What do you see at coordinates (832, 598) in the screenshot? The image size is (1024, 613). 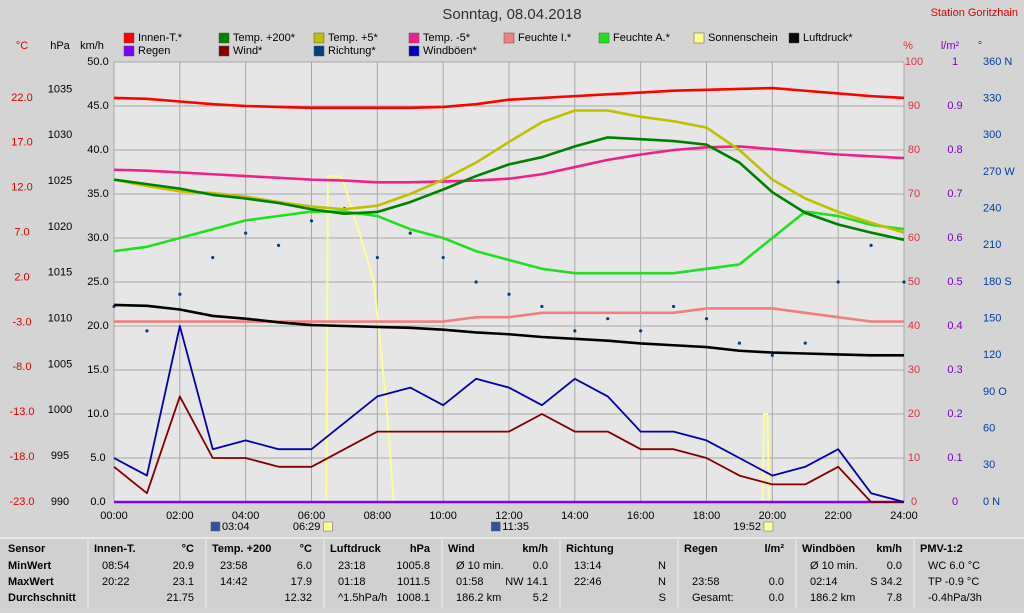 I see `cell-left: 186.2 km` at bounding box center [832, 598].